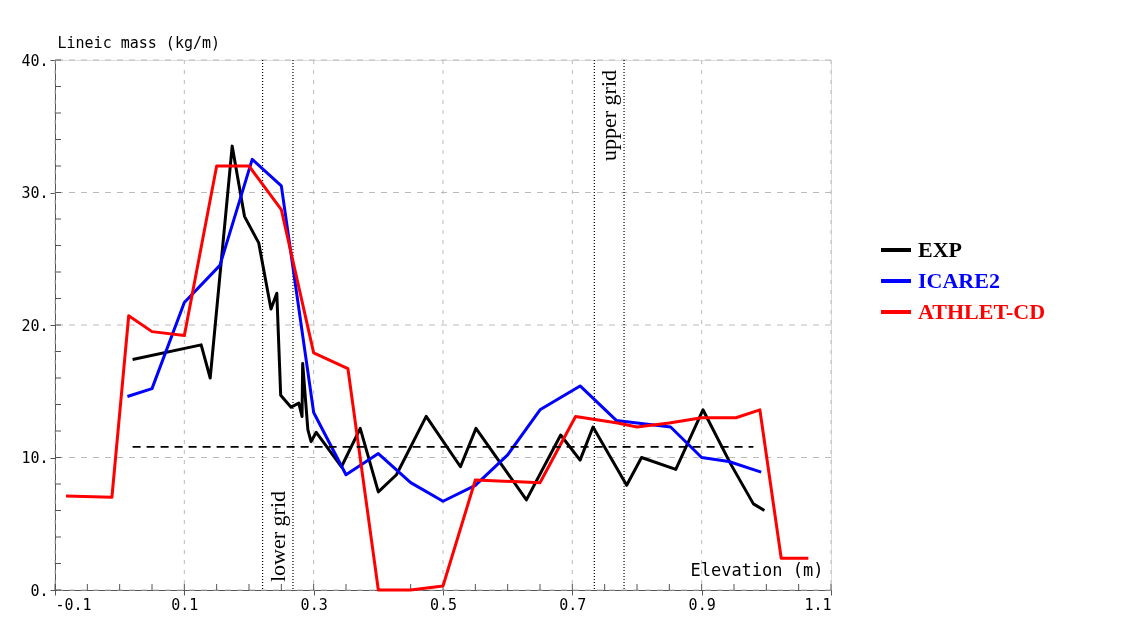 The height and width of the screenshot is (628, 1139). I want to click on legend-label: ICARE2, so click(959, 280).